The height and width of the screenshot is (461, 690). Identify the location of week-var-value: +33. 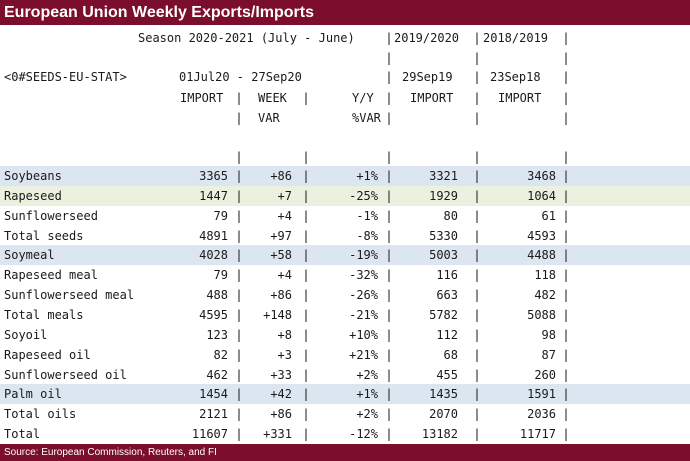
(281, 374).